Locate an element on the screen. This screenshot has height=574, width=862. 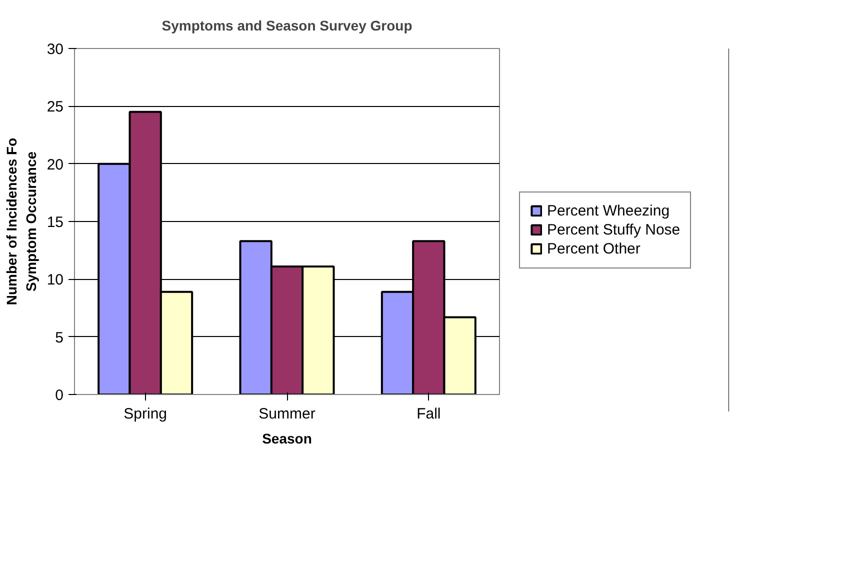
y-tick-label: 0 is located at coordinates (59, 395).